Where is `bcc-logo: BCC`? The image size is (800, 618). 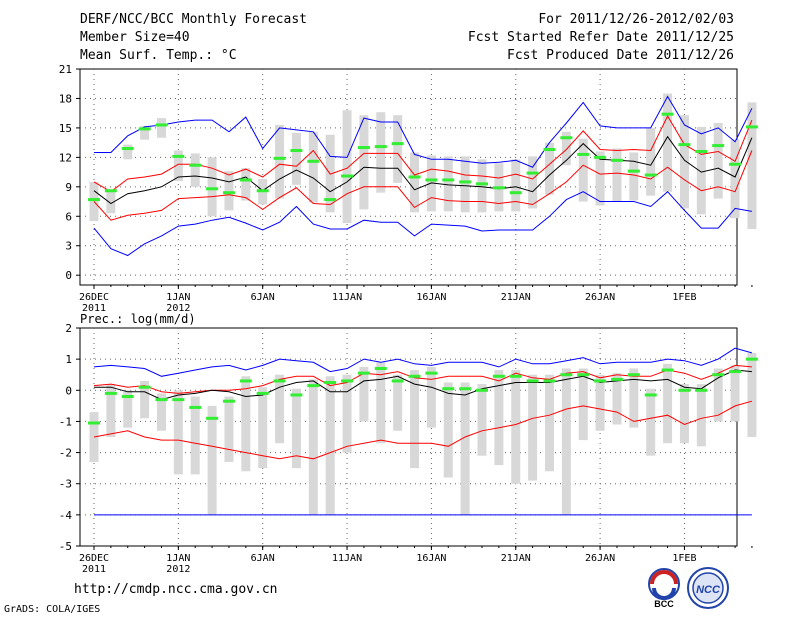 bcc-logo: BCC is located at coordinates (664, 588).